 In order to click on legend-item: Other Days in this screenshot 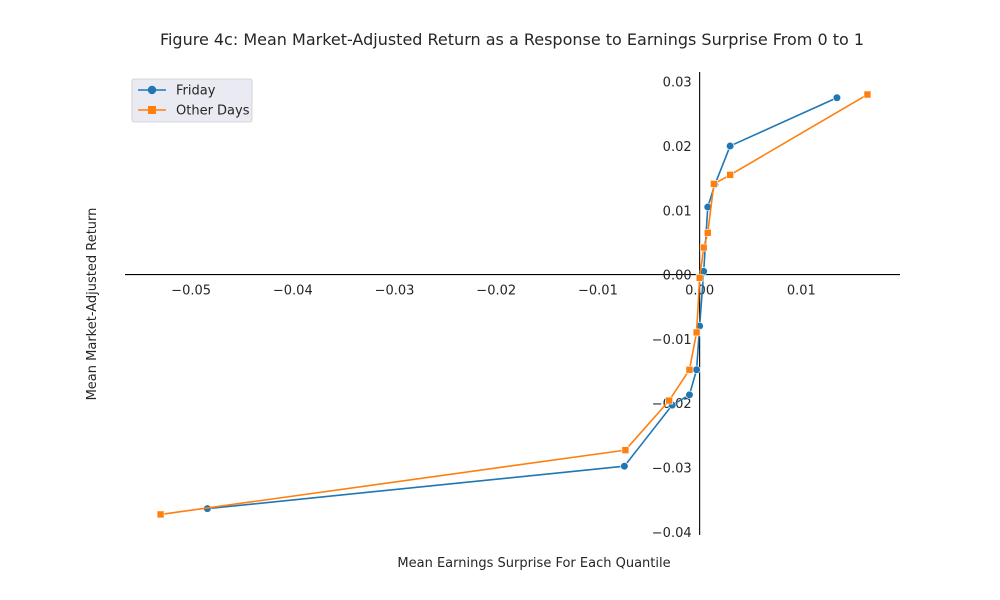, I will do `click(194, 111)`.